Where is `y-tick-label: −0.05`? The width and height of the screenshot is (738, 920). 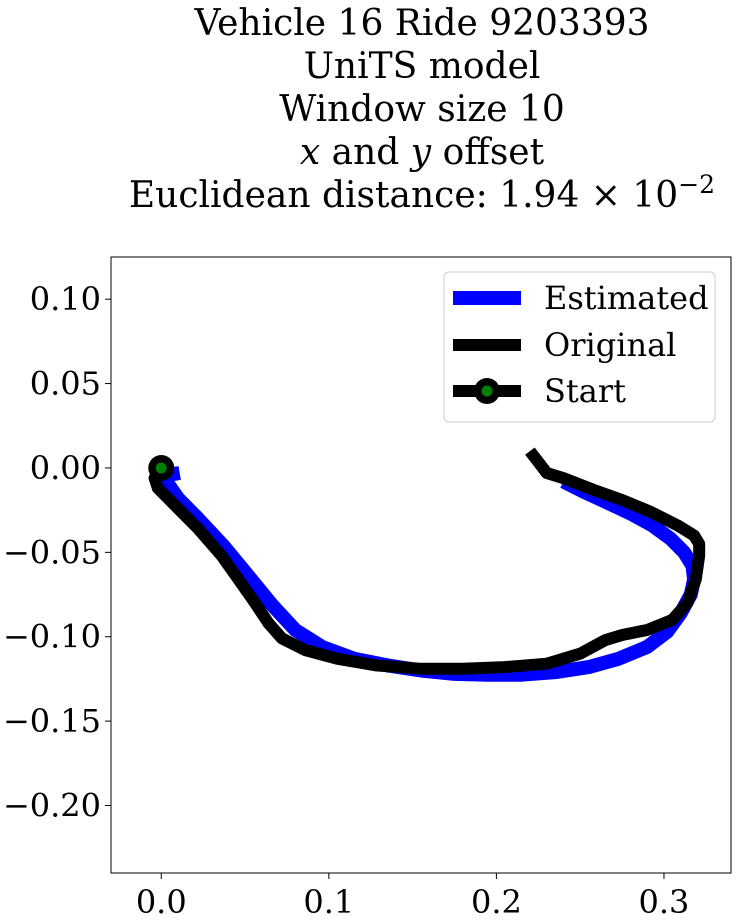 y-tick-label: −0.05 is located at coordinates (52, 552).